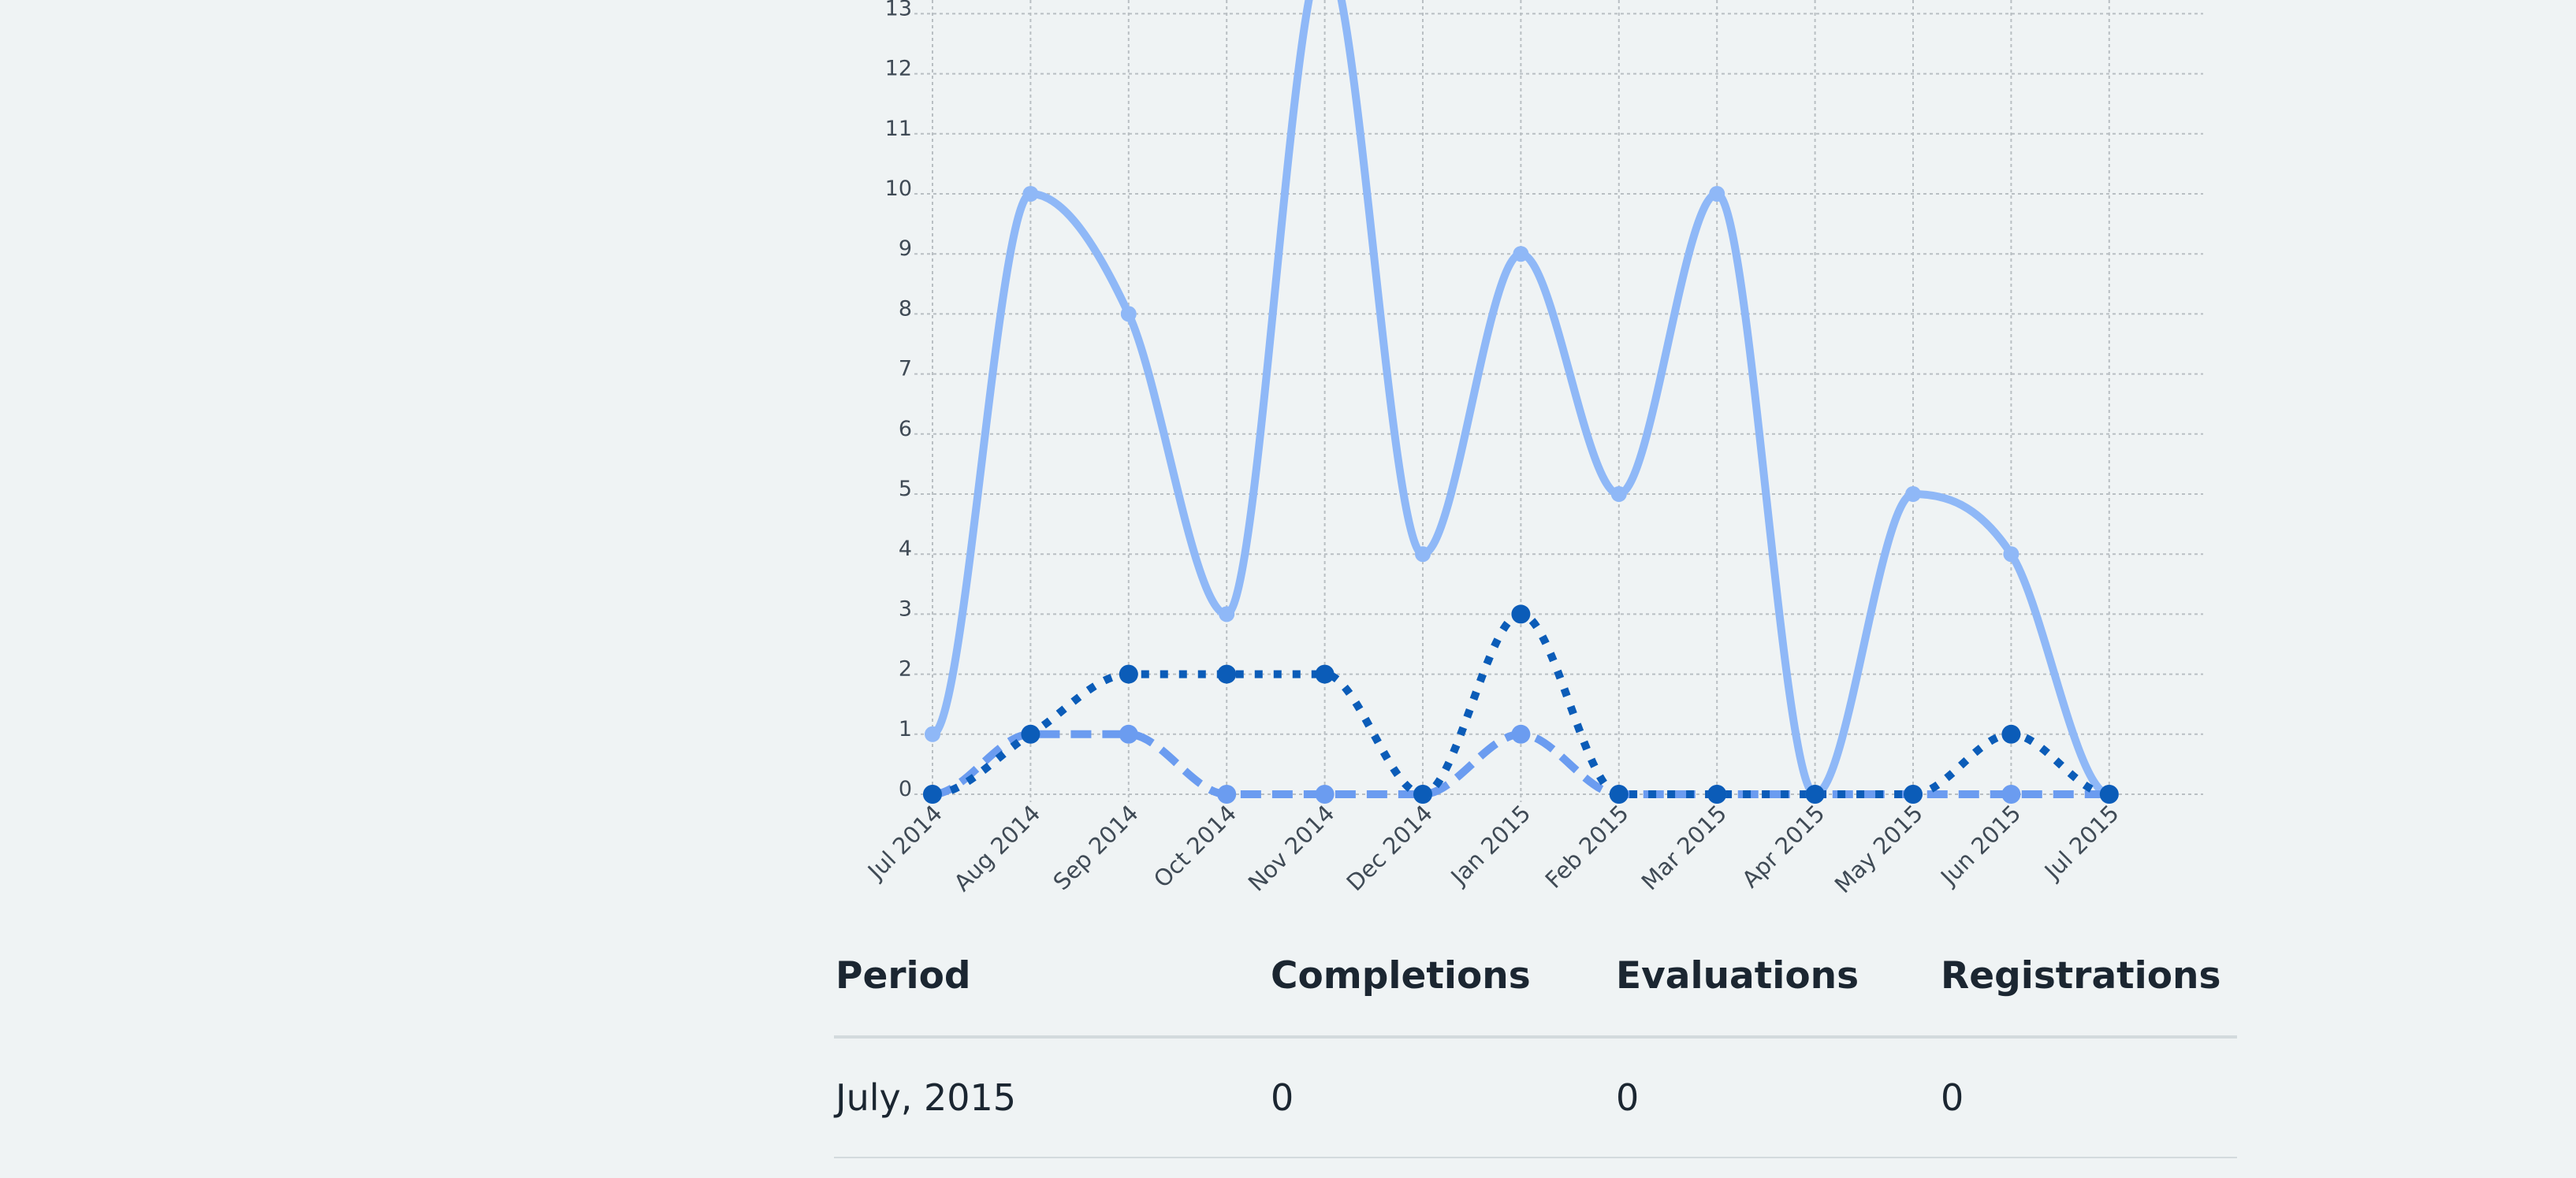 This screenshot has height=1178, width=2576. Describe the element at coordinates (2081, 843) in the screenshot. I see `x-tick-label: Jul 2015` at that location.